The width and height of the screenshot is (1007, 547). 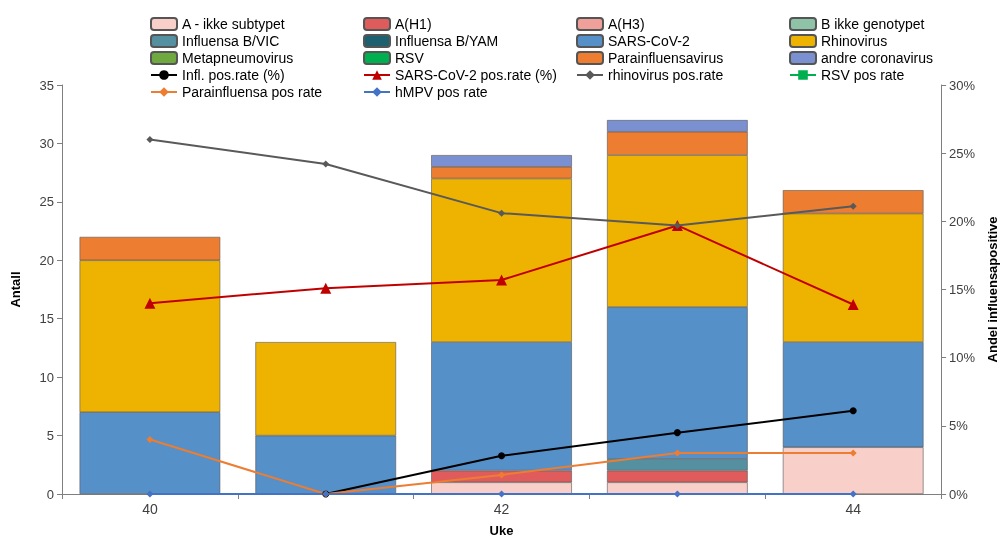 What do you see at coordinates (46, 260) in the screenshot?
I see `y-tick-label: 20` at bounding box center [46, 260].